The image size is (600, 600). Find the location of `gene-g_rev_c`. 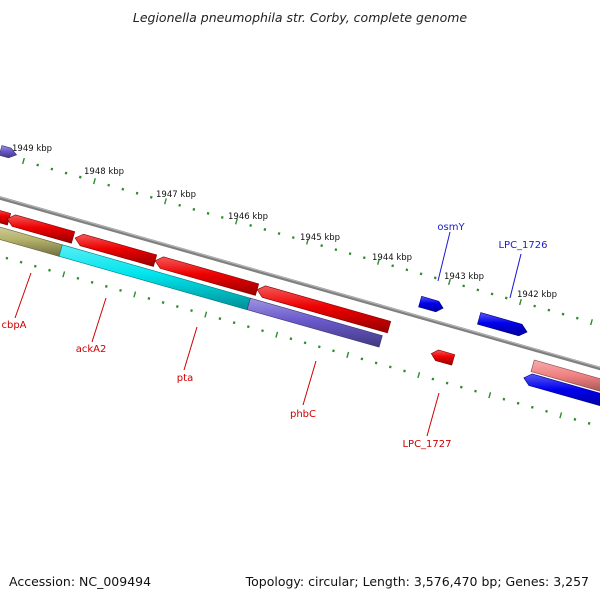

gene-g_rev_c is located at coordinates (207, 276).